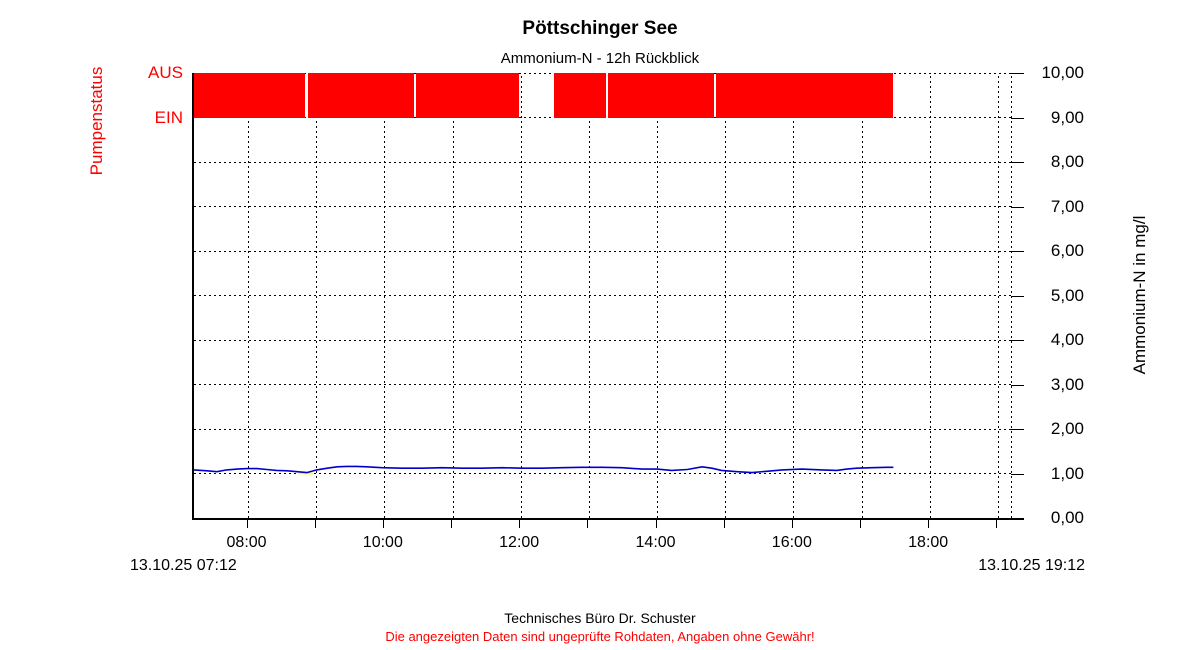  What do you see at coordinates (1067, 161) in the screenshot?
I see `y-tick-label: 8,00` at bounding box center [1067, 161].